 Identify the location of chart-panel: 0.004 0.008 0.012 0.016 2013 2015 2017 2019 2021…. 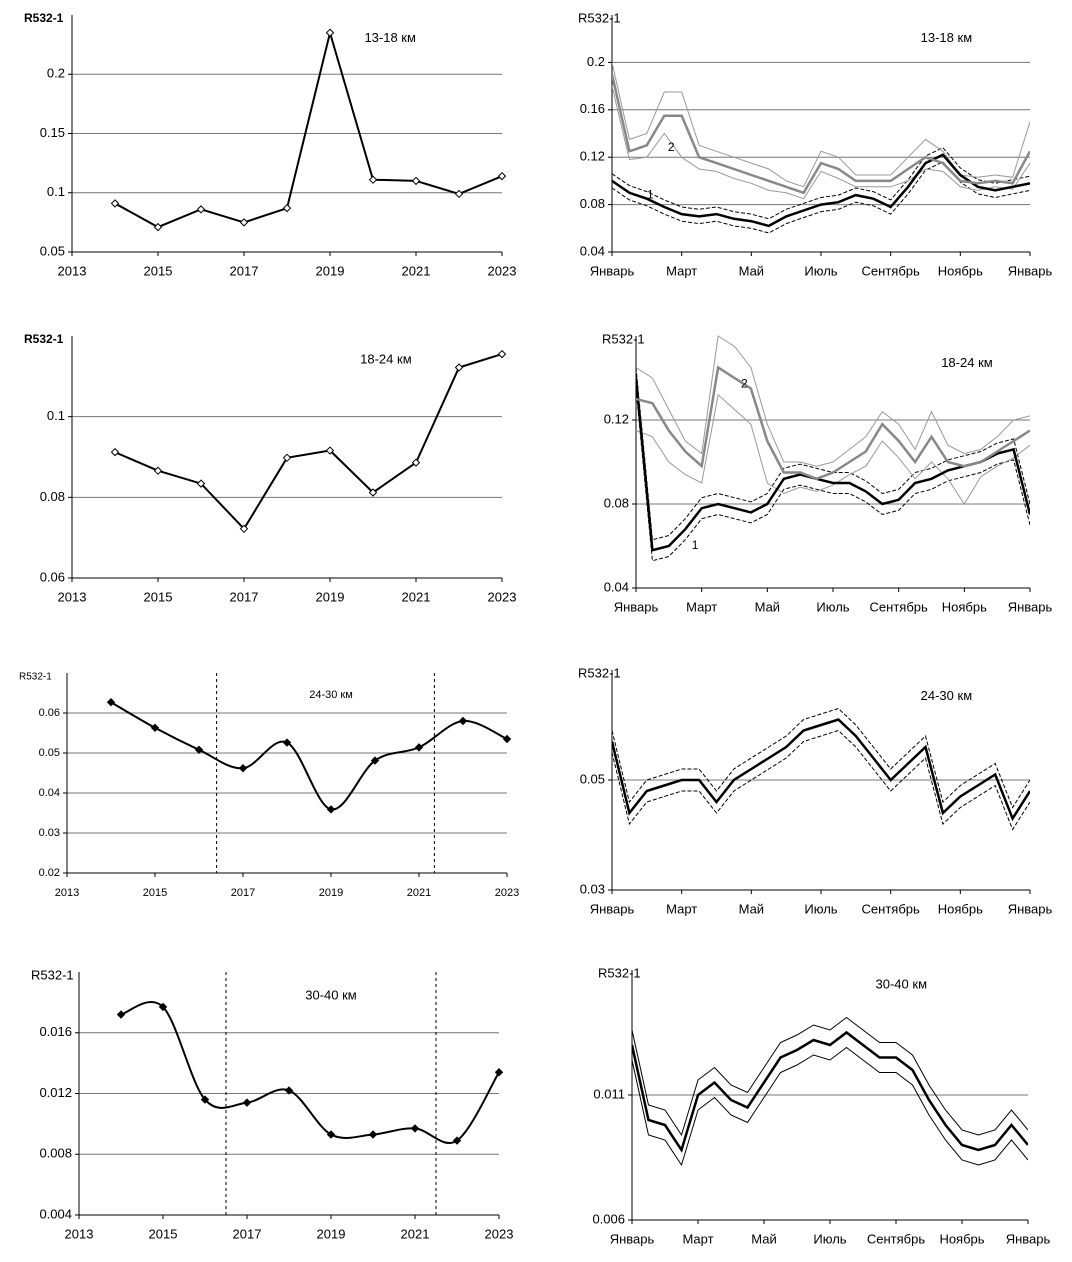
(272, 1104).